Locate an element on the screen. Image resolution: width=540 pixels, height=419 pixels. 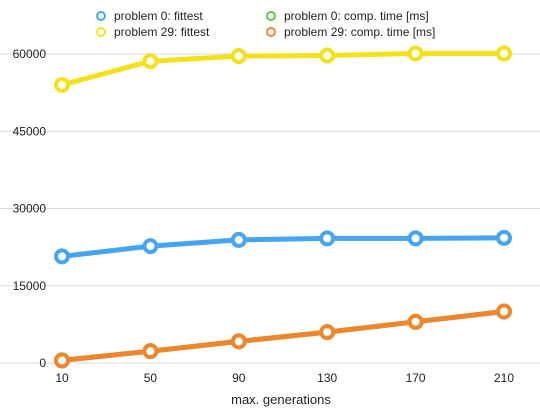
x-tick-label: 210 is located at coordinates (504, 378).